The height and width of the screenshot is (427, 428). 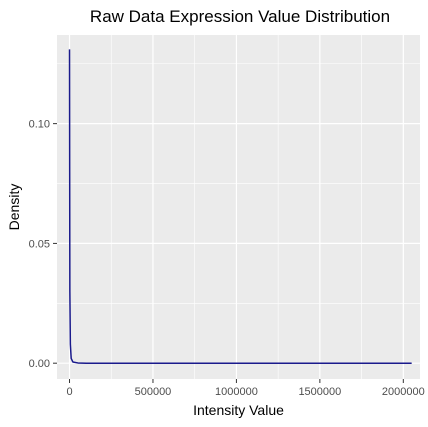 What do you see at coordinates (238, 410) in the screenshot?
I see `x-axis-title: Intensity Value` at bounding box center [238, 410].